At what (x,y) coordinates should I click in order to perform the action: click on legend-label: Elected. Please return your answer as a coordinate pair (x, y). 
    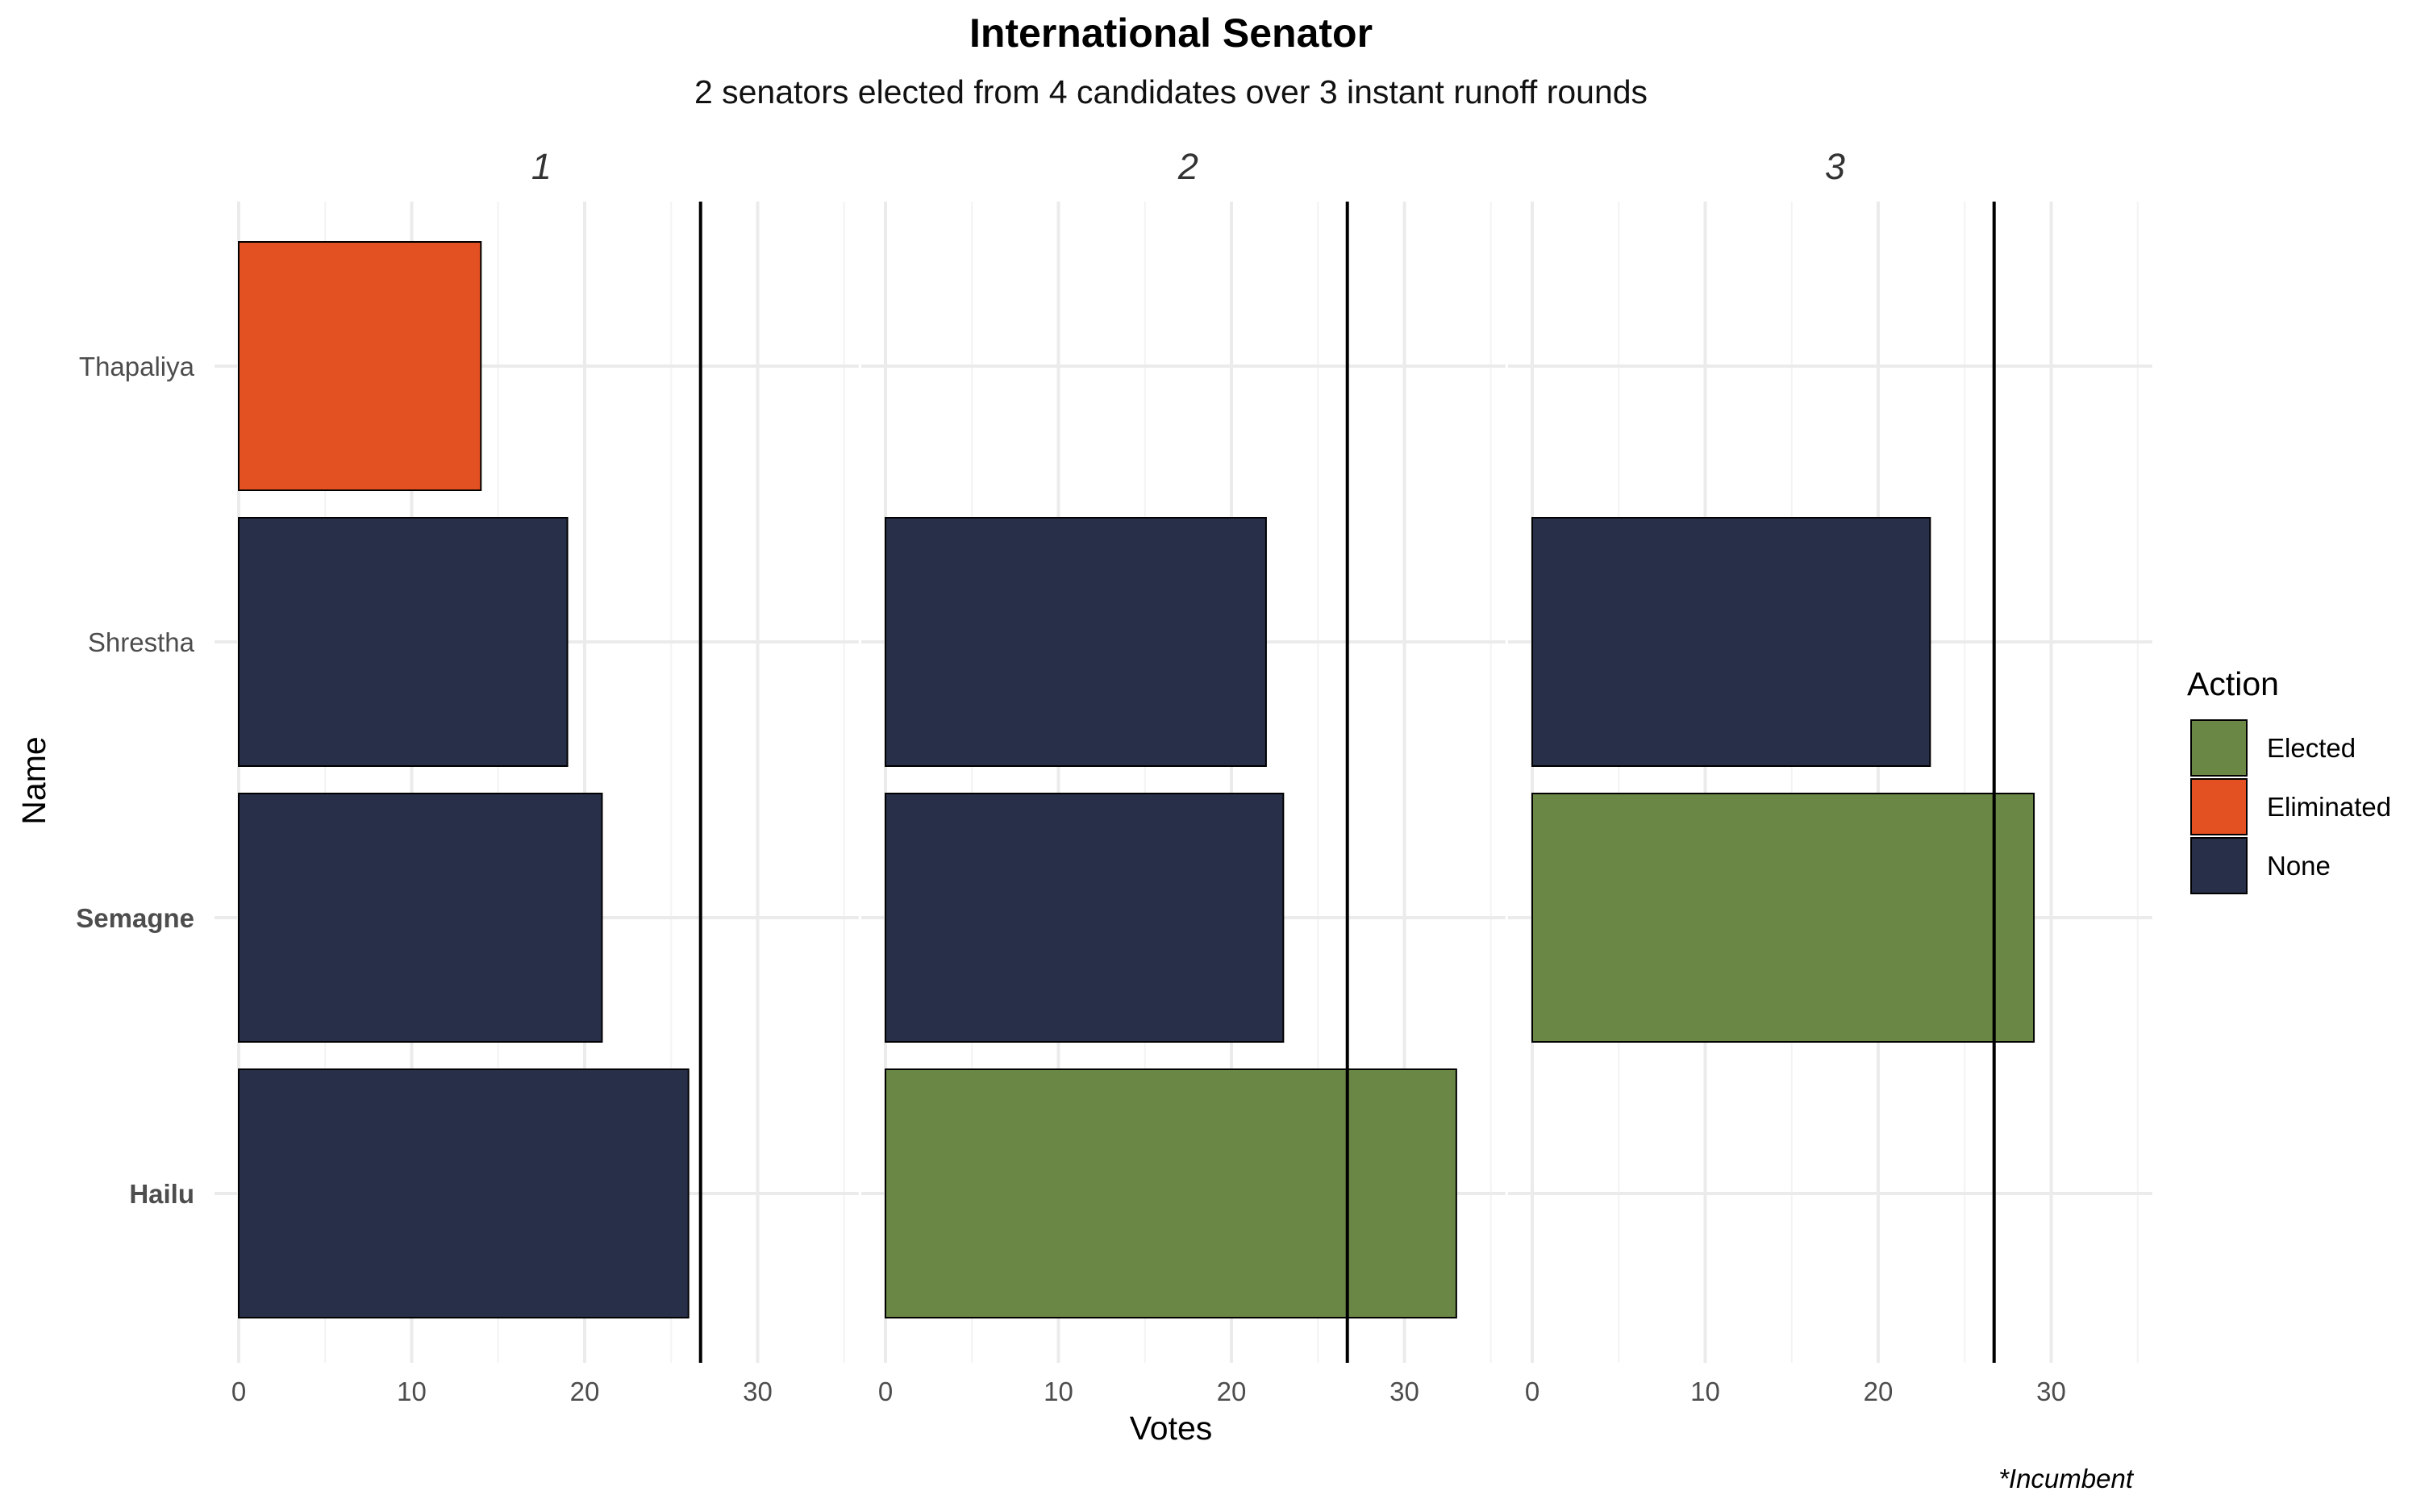
    Looking at the image, I should click on (2311, 748).